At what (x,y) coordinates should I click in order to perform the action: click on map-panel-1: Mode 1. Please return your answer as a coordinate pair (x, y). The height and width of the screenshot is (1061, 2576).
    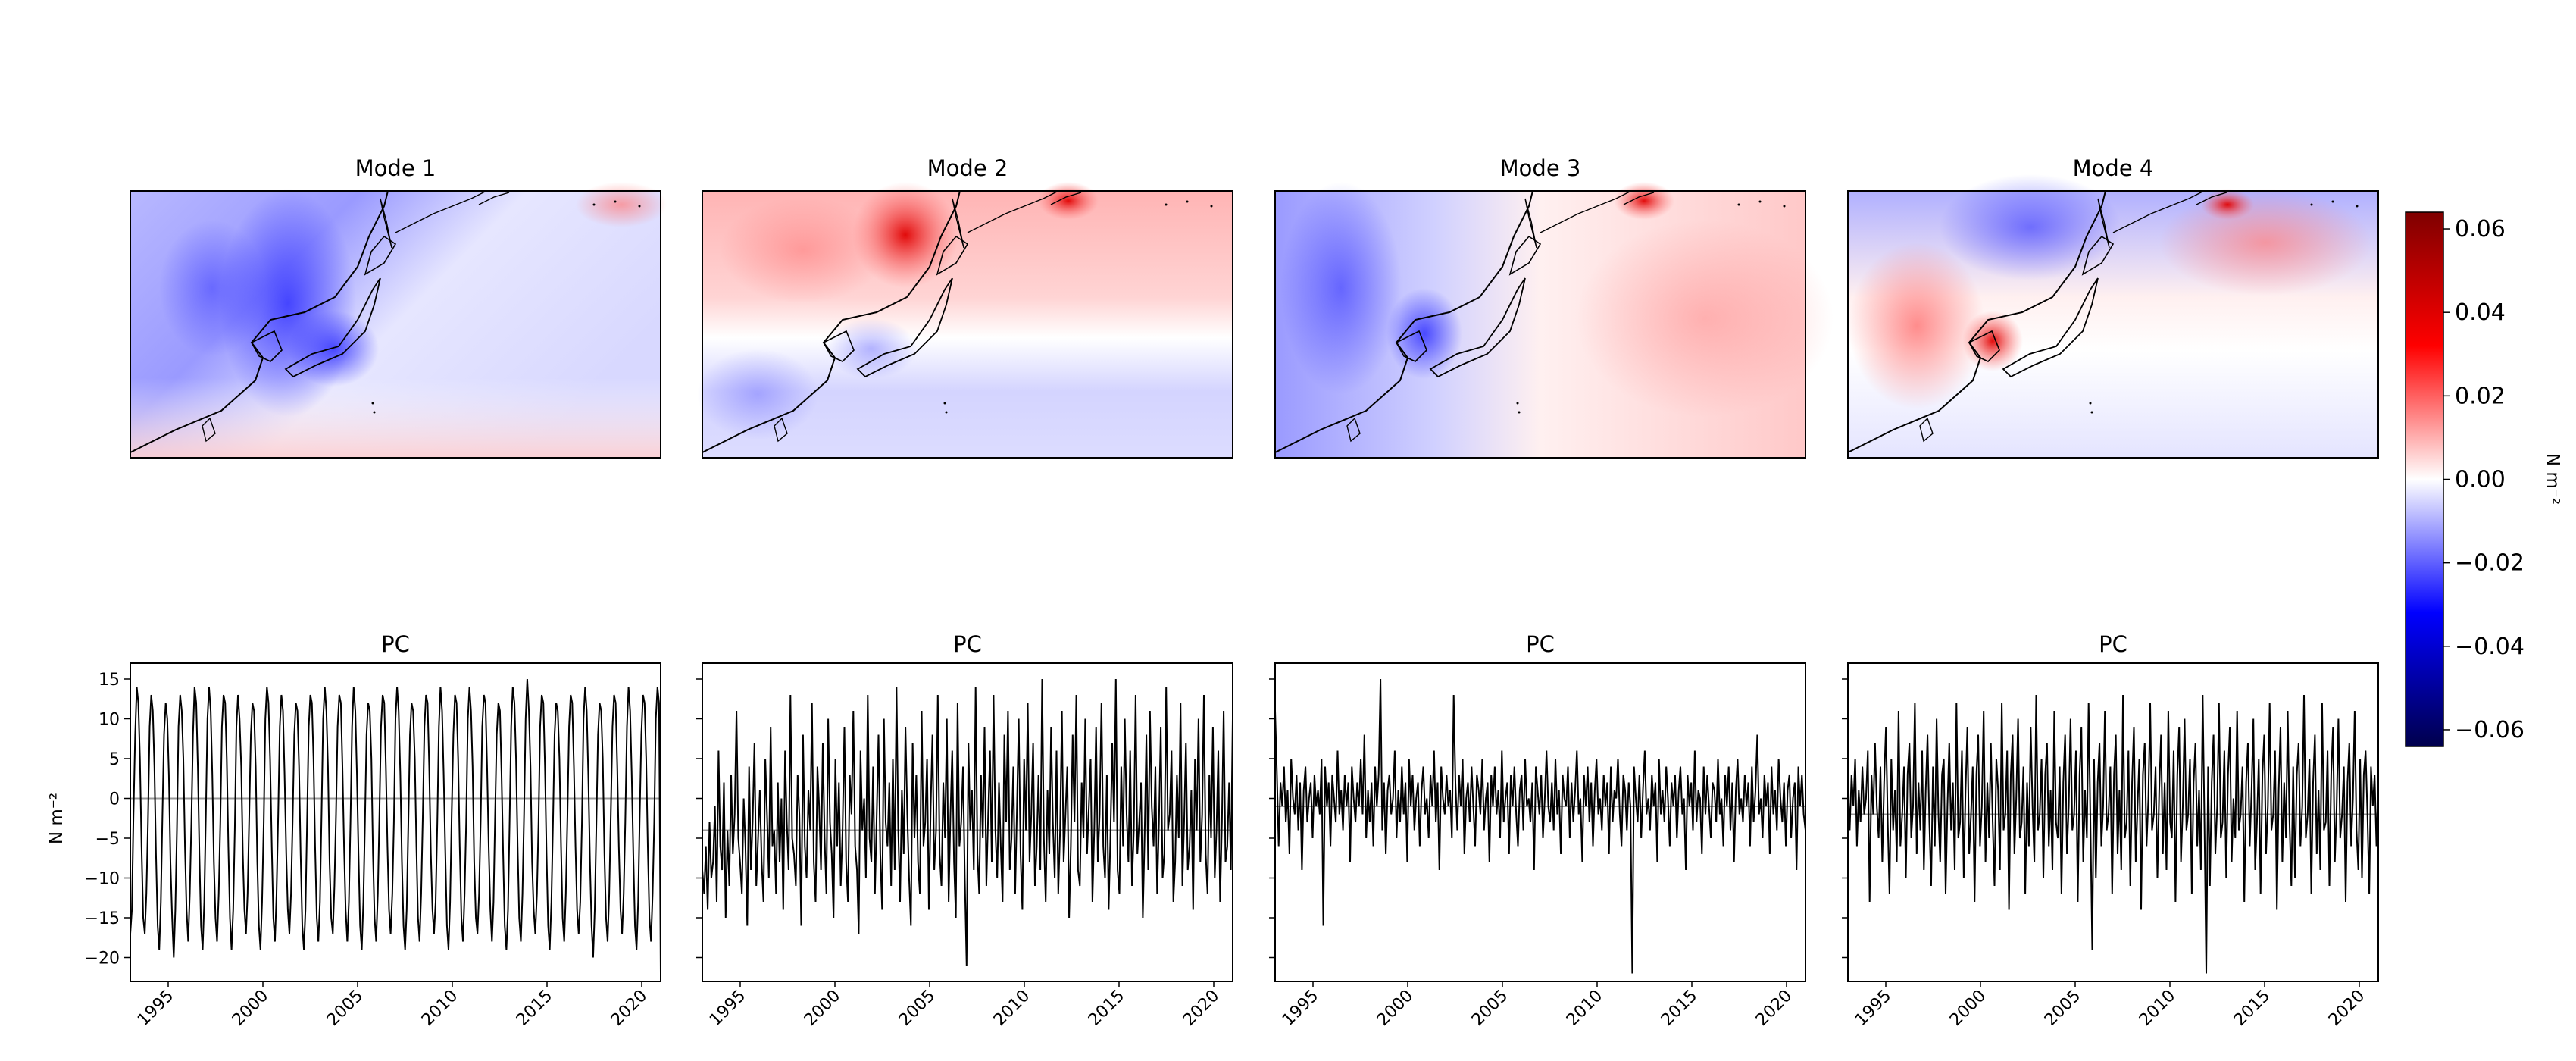
    Looking at the image, I should click on (399, 307).